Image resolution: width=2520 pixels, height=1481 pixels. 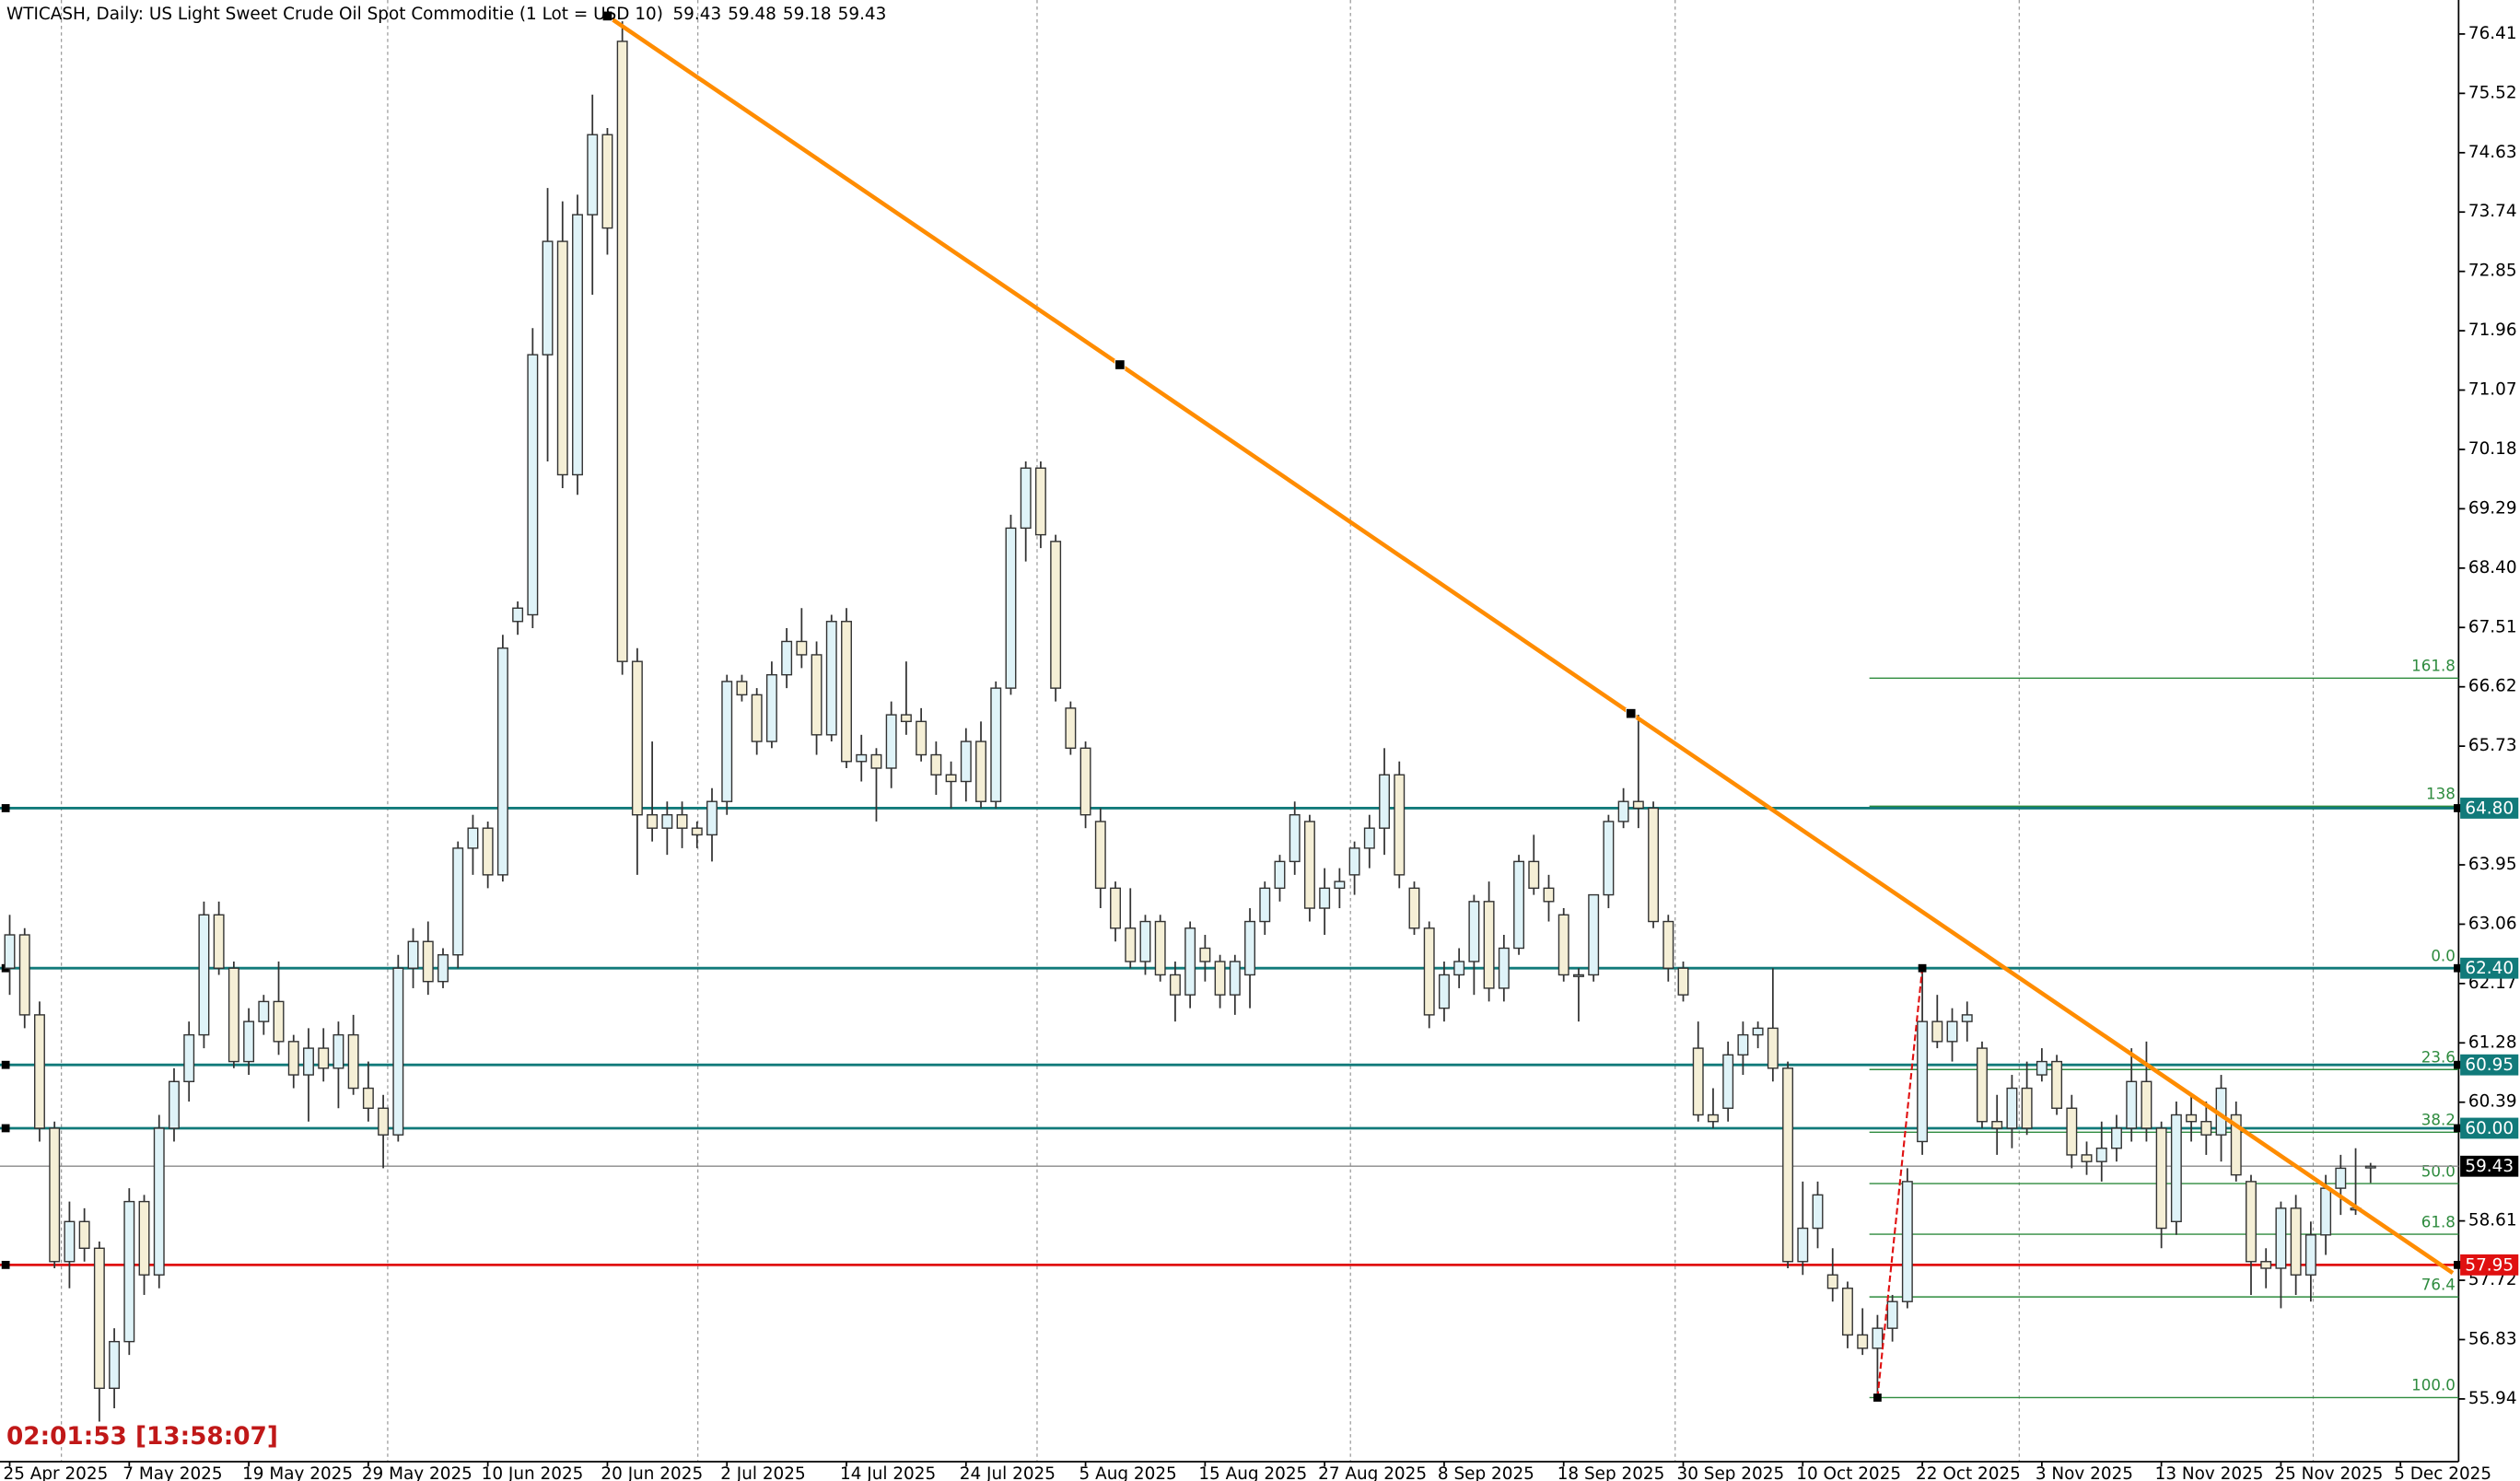 I want to click on ohlc-open: 59.43, so click(x=696, y=14).